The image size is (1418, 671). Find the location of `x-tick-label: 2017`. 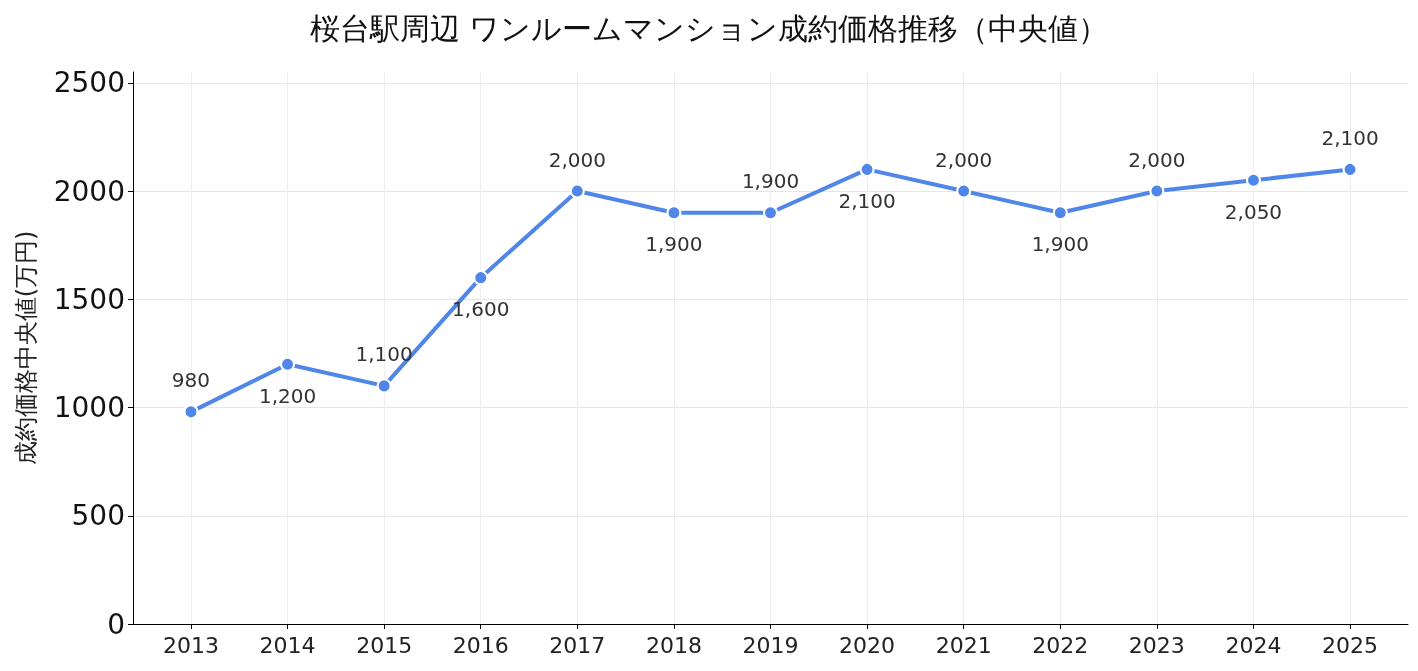

x-tick-label: 2017 is located at coordinates (577, 645).